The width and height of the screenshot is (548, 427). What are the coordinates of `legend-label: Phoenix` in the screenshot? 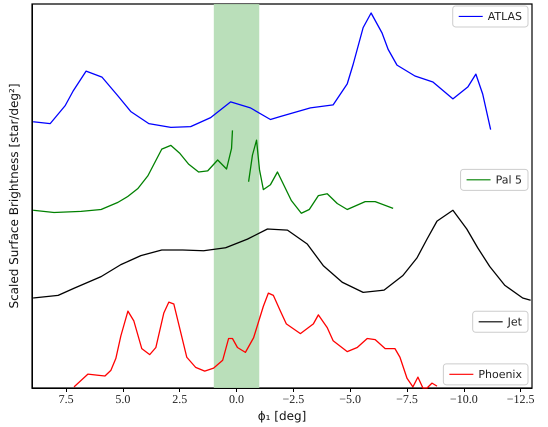 It's located at (500, 374).